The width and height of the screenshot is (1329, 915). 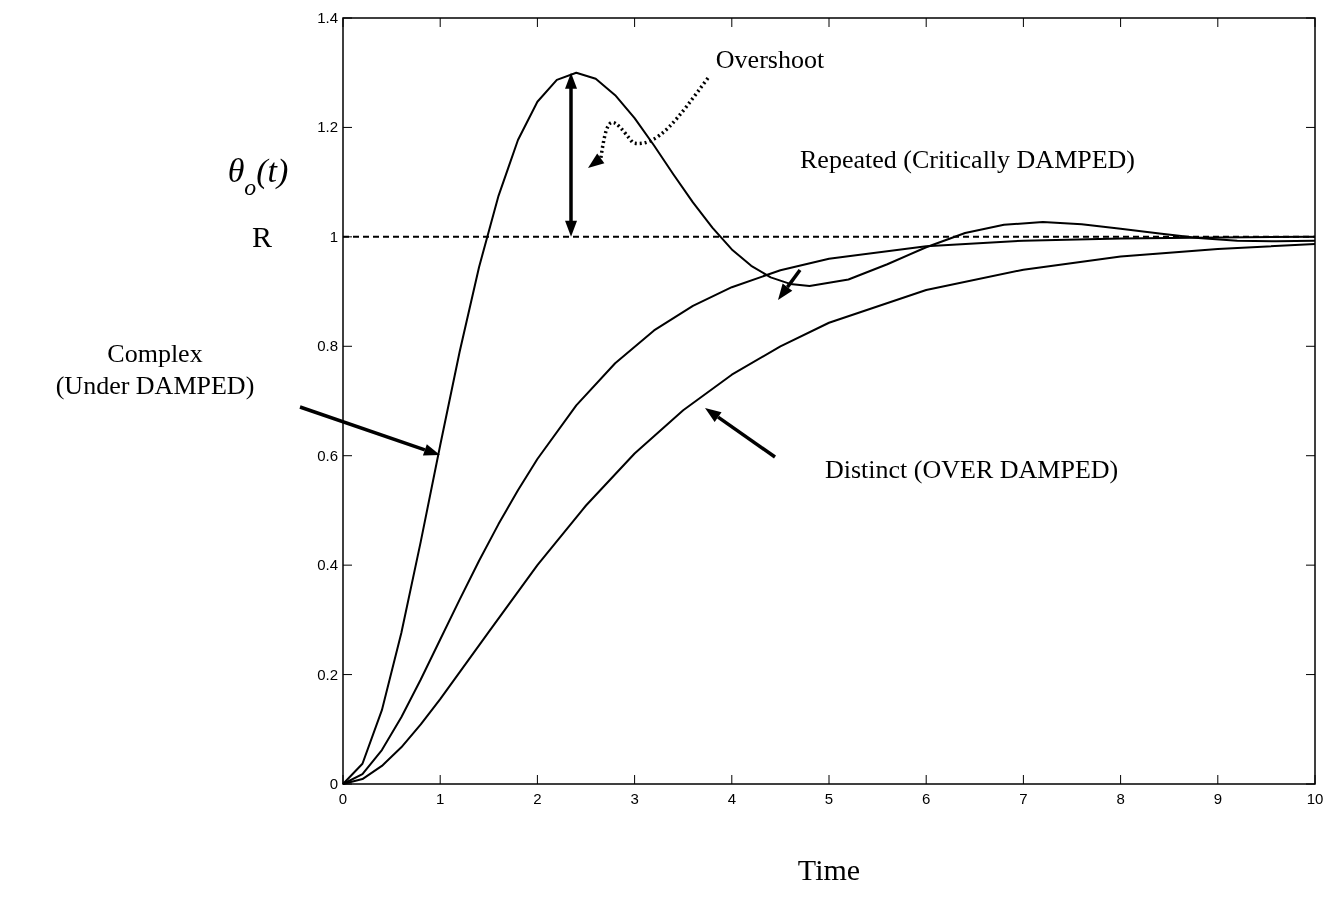 What do you see at coordinates (327, 565) in the screenshot?
I see `y-tick-label: 0.4` at bounding box center [327, 565].